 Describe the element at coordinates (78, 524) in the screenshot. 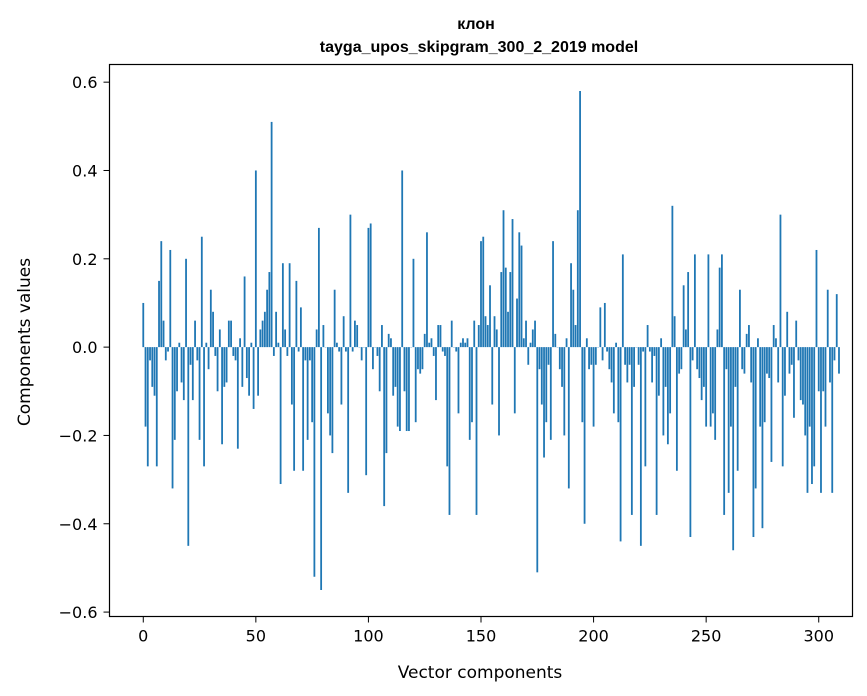

I see `y-tick-label: −0.4` at that location.